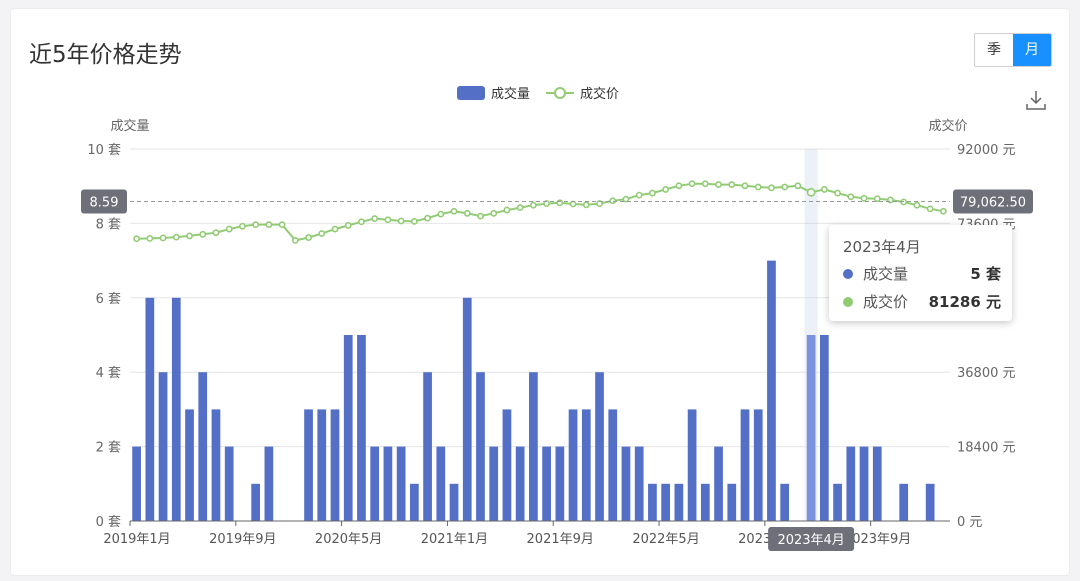 The height and width of the screenshot is (581, 1080). What do you see at coordinates (105, 55) in the screenshot?
I see `page-title: 近5年价格走势` at bounding box center [105, 55].